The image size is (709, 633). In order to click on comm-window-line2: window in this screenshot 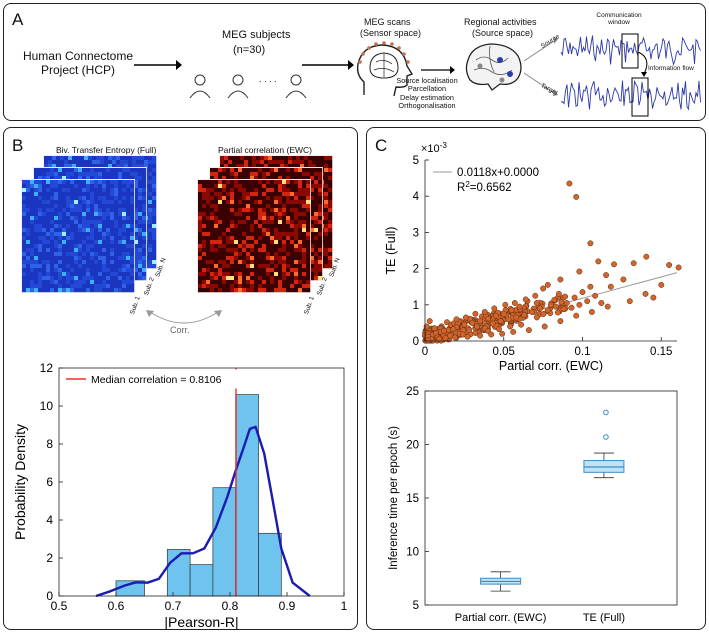, I will do `click(619, 22)`.